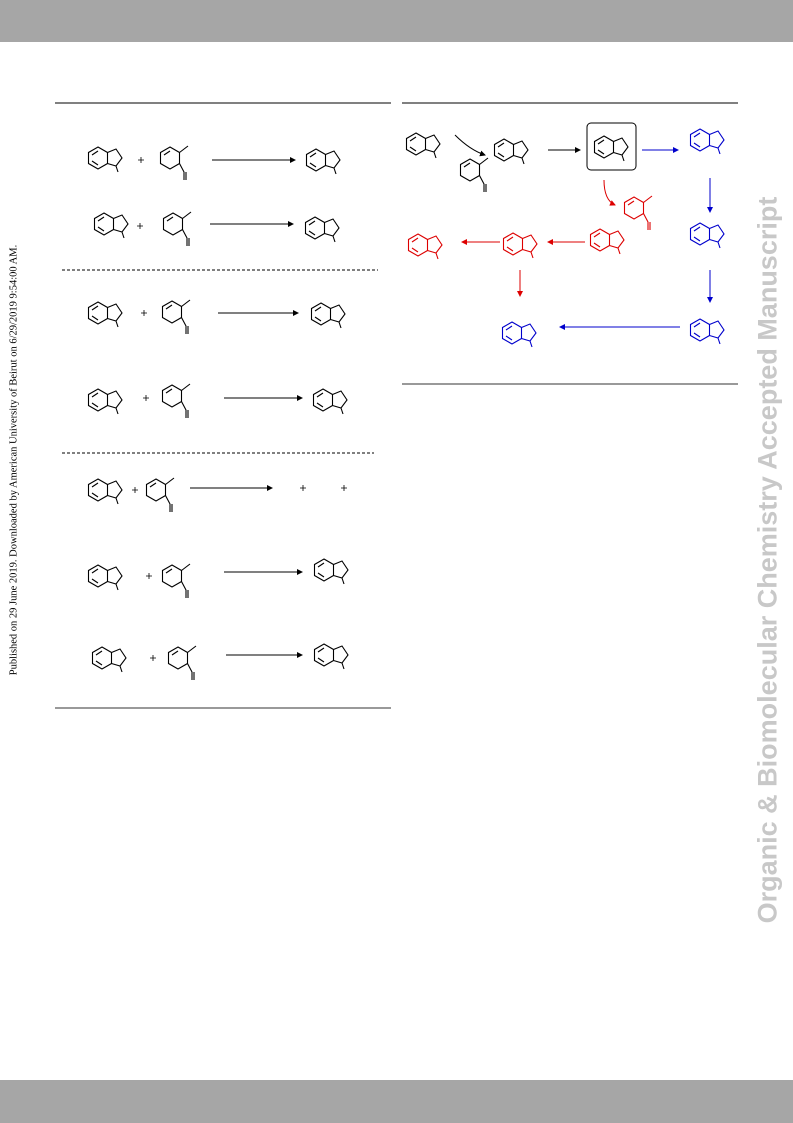 The width and height of the screenshot is (793, 1123). Describe the element at coordinates (565, 235) in the screenshot. I see `right-scheme` at that location.